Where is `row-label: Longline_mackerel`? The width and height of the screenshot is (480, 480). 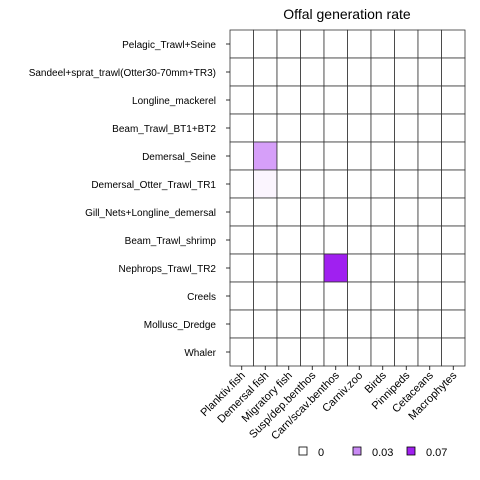 row-label: Longline_mackerel is located at coordinates (174, 101).